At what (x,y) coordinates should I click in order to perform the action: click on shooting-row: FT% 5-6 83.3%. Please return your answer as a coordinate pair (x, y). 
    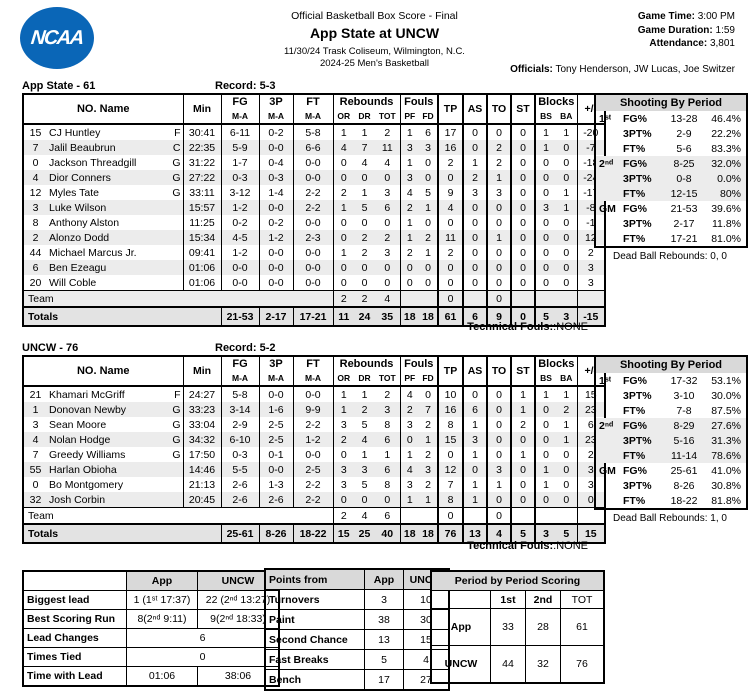
    Looking at the image, I should click on (671, 148).